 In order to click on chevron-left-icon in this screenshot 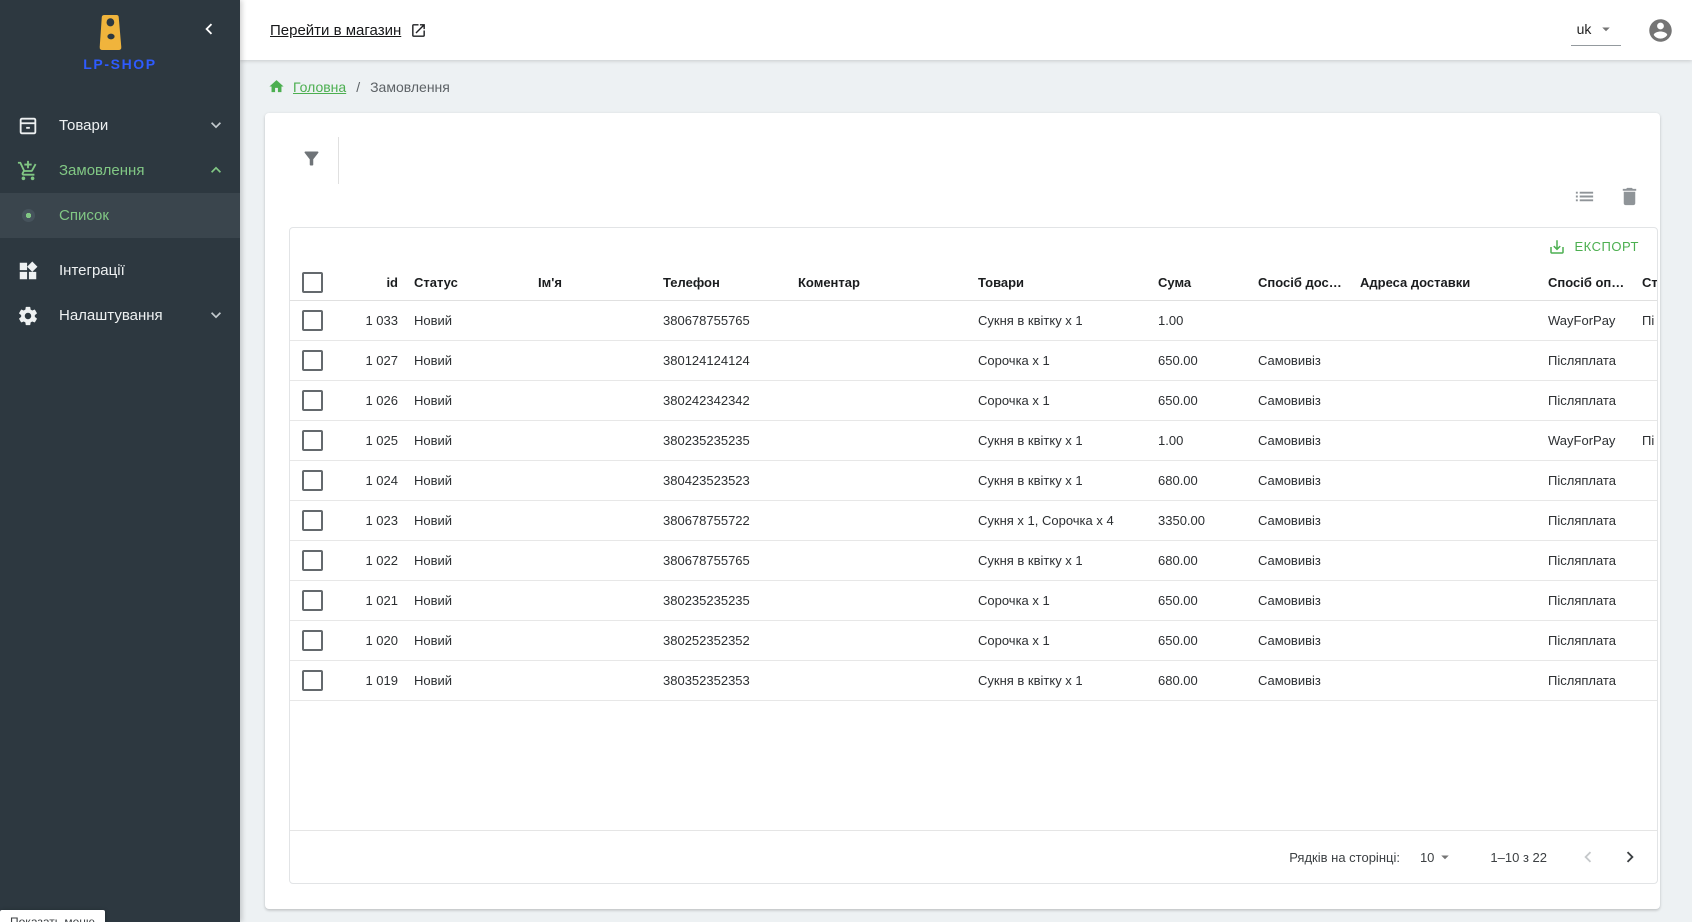, I will do `click(1588, 857)`.